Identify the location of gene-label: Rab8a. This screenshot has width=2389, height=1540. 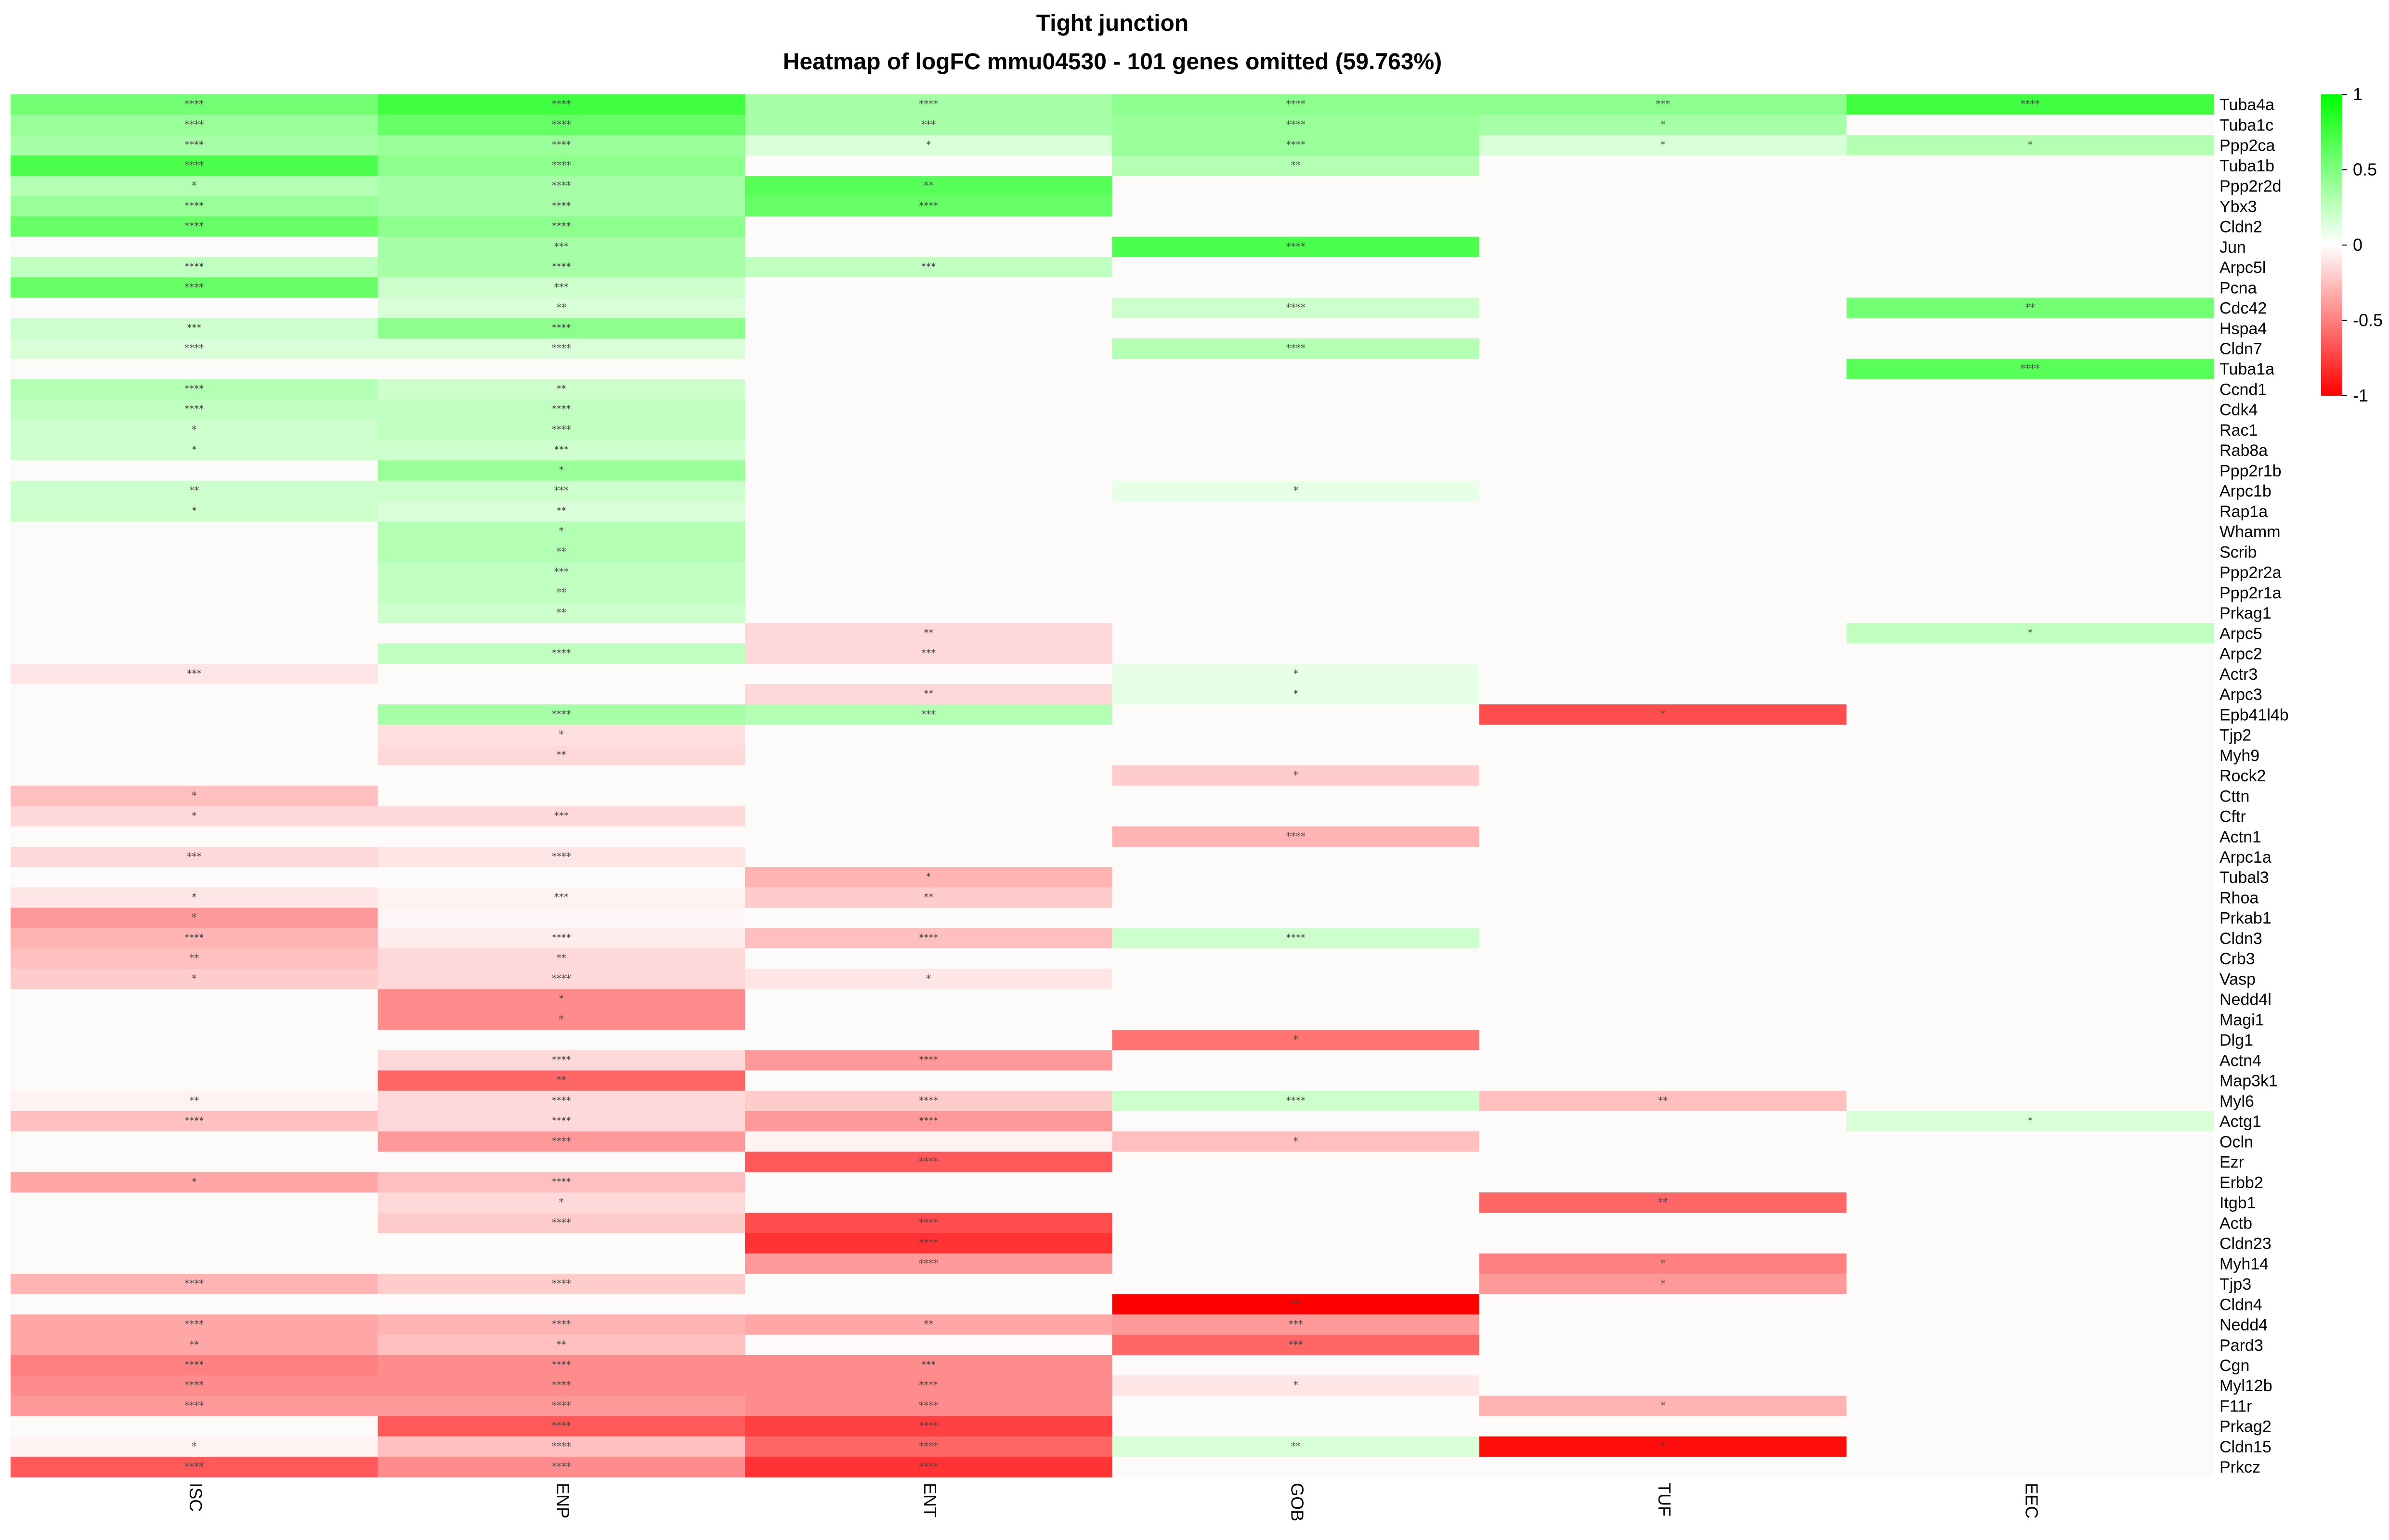
(2243, 450).